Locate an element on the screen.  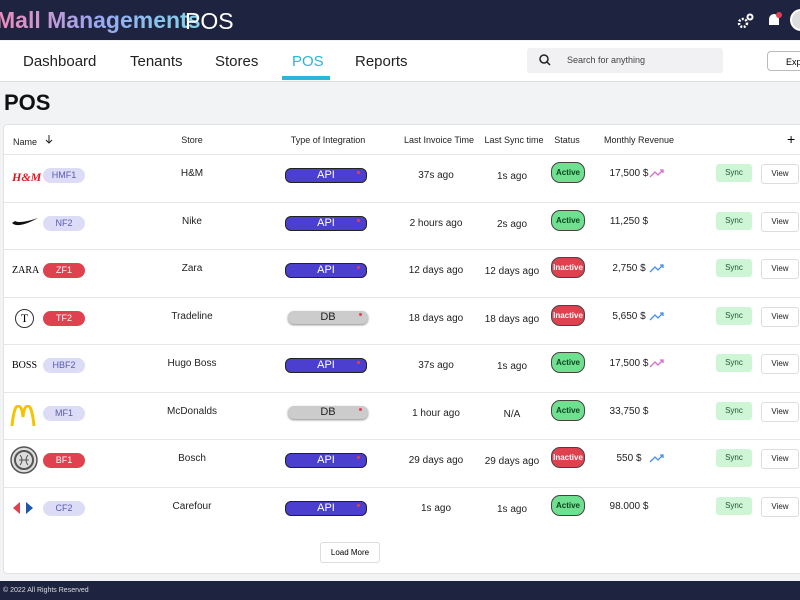
monthly-revenue: 98.000 $ is located at coordinates (629, 506).